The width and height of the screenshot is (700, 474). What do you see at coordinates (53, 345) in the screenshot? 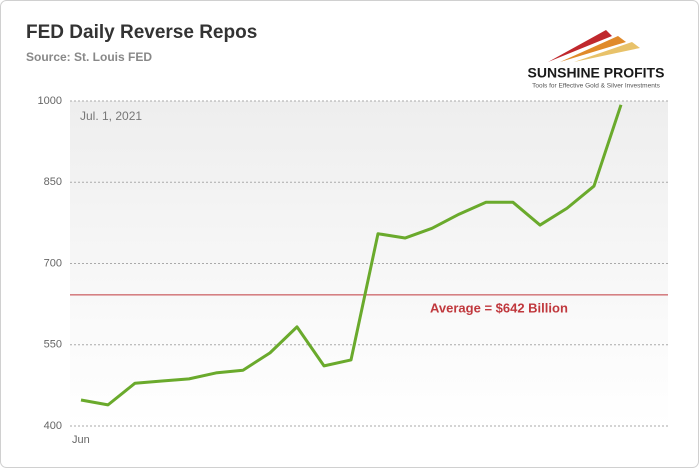
I see `y-tick-label: 550` at bounding box center [53, 345].